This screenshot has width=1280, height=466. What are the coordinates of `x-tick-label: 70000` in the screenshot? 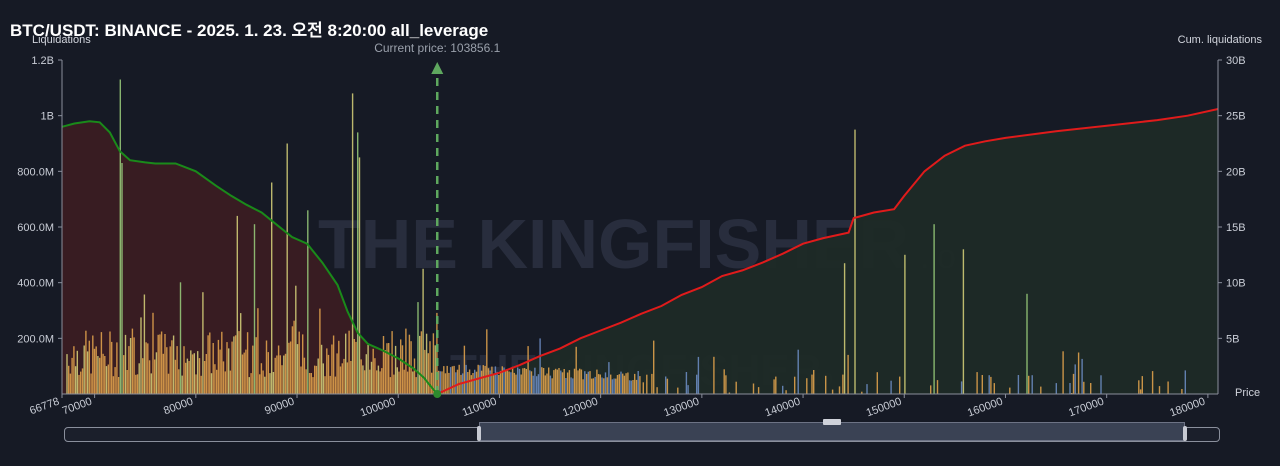 It's located at (77, 407).